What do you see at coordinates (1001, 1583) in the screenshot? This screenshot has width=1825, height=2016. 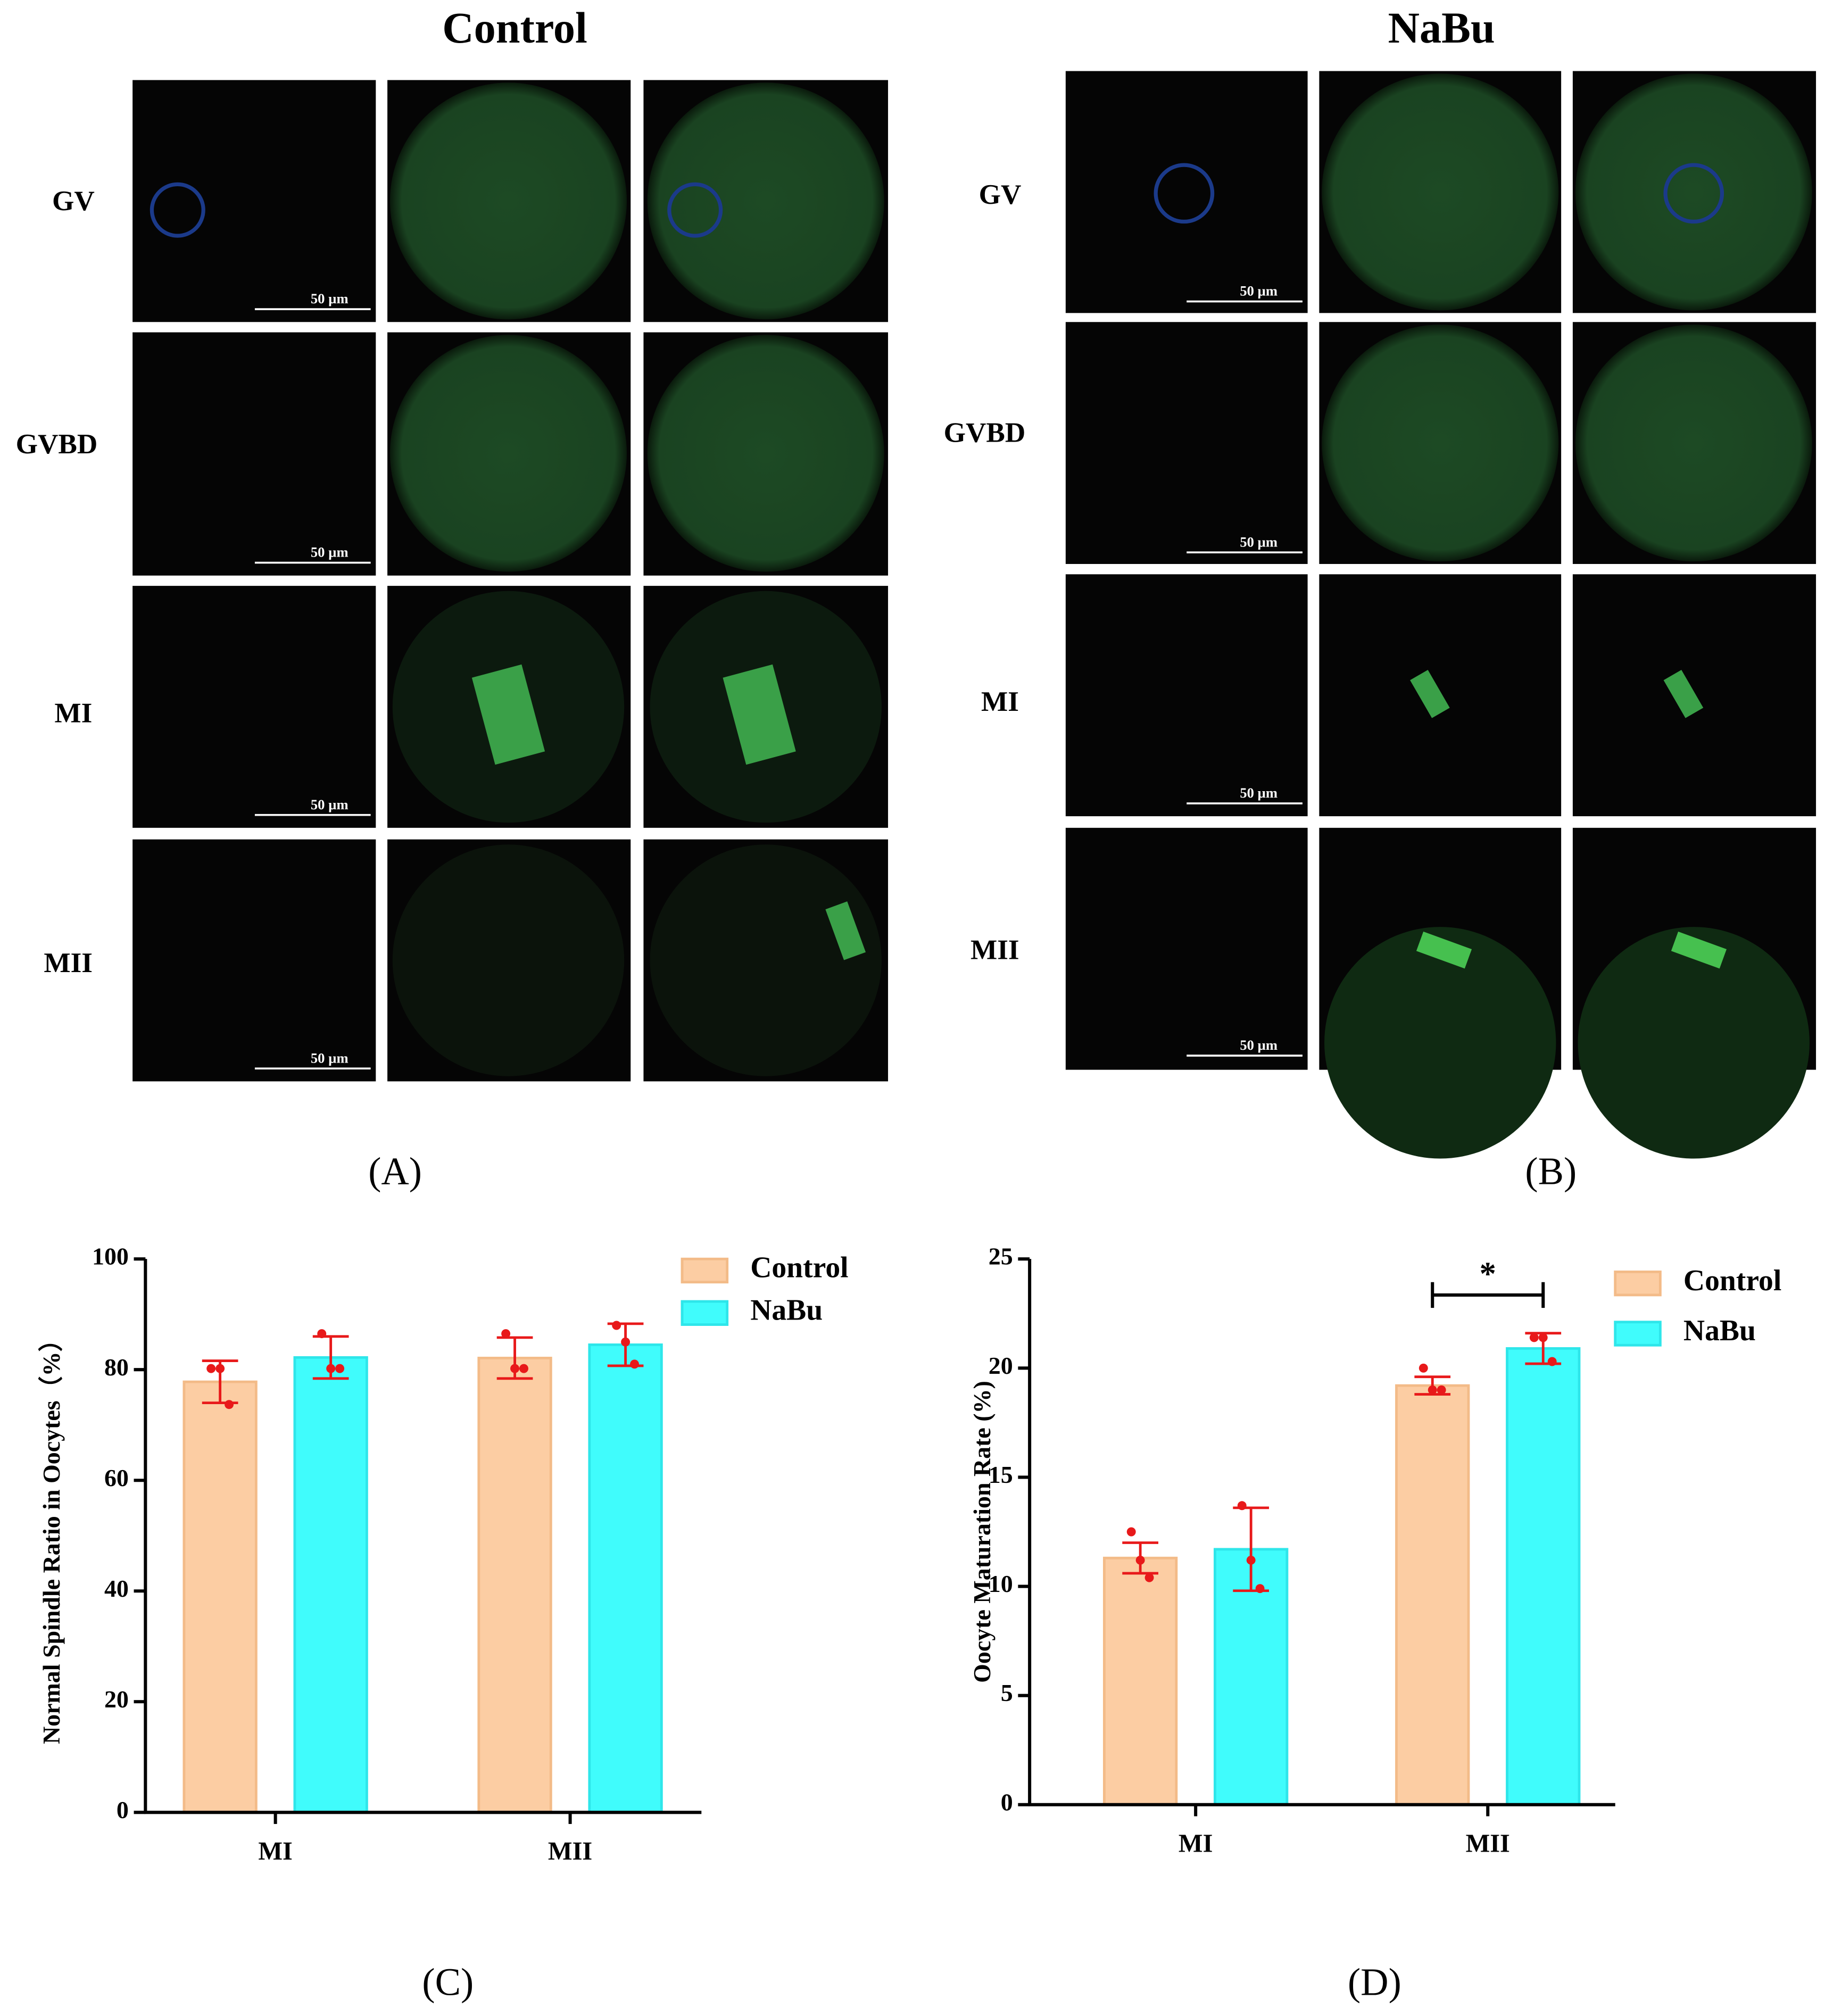 I see `y-tick-label: 10` at bounding box center [1001, 1583].